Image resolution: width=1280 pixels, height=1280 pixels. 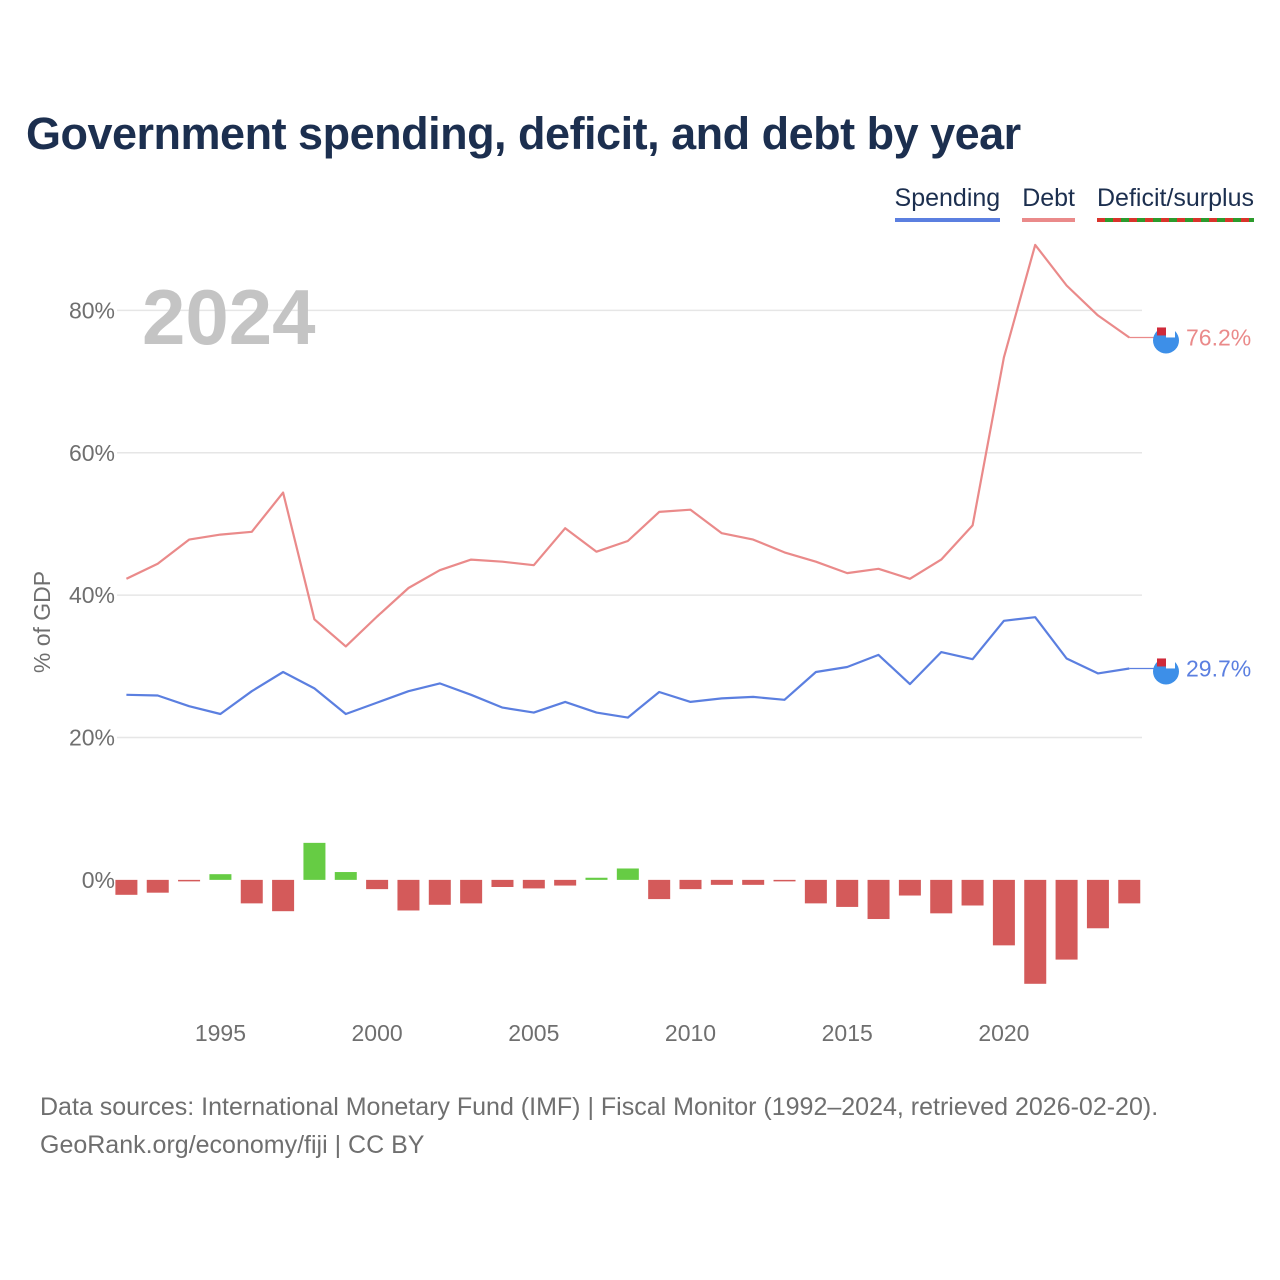 What do you see at coordinates (1161, 331) in the screenshot?
I see `debt-line-flag-canton` at bounding box center [1161, 331].